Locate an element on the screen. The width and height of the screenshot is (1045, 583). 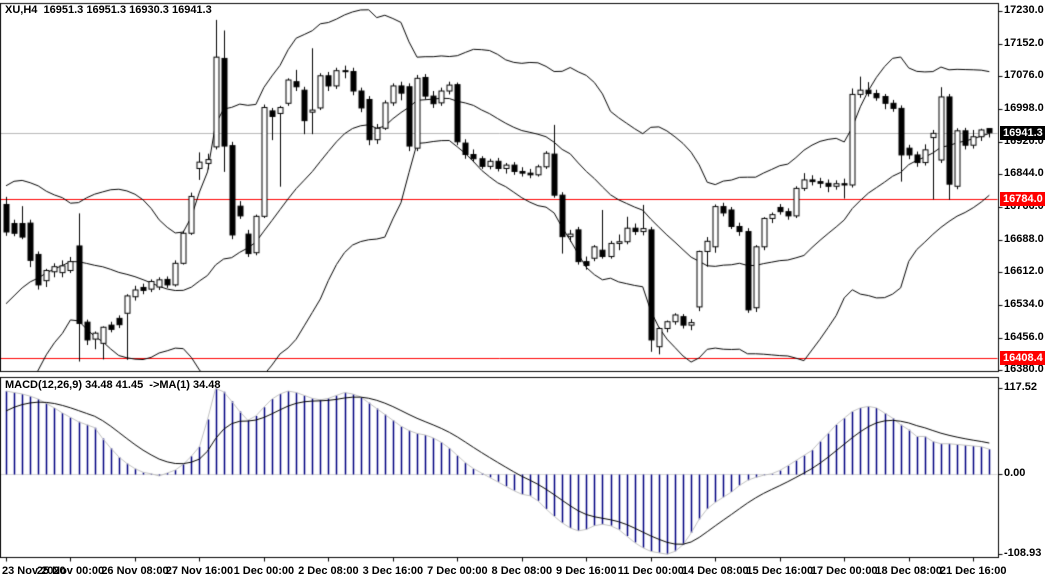
time-axis-label: 8 Dec 08:00 is located at coordinates (522, 571).